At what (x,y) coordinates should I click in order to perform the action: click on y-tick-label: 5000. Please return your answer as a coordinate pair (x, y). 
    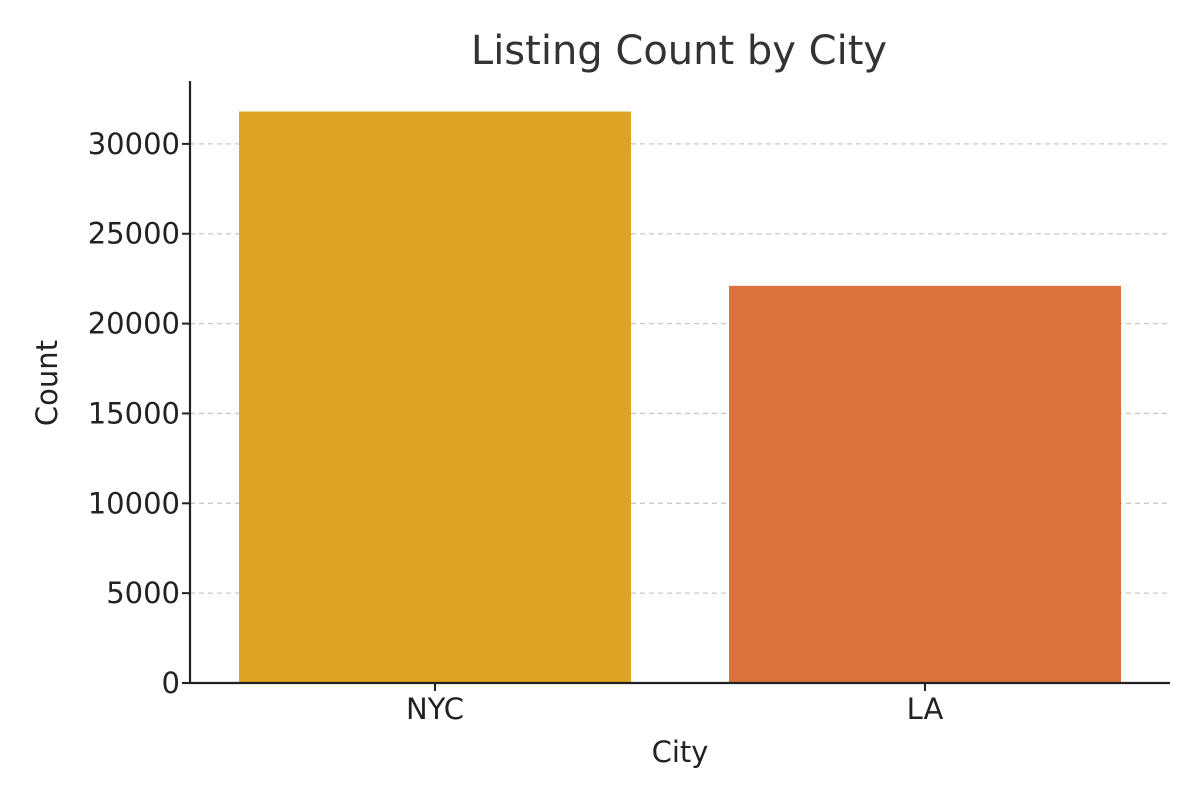
    Looking at the image, I should click on (143, 593).